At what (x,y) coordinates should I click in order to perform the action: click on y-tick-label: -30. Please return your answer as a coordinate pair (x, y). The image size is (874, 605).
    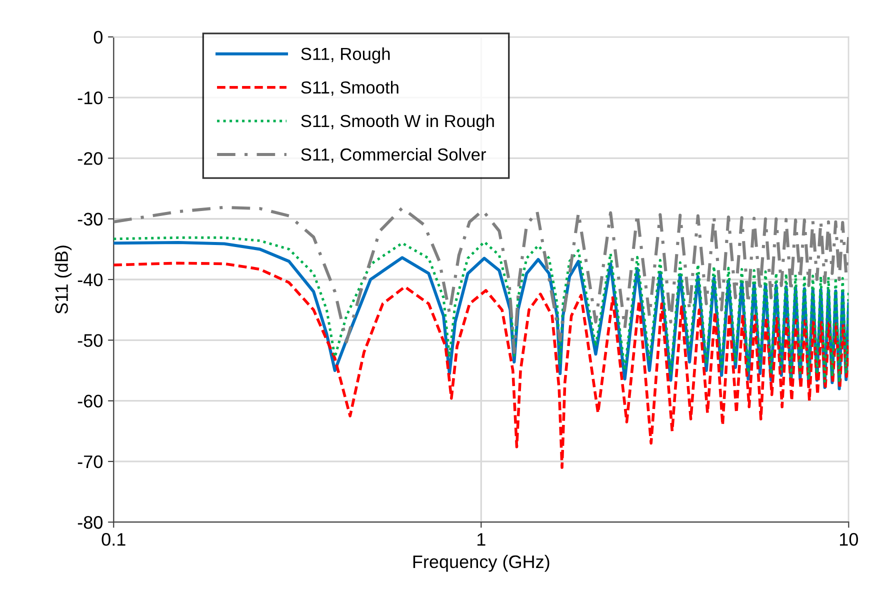
    Looking at the image, I should click on (90, 219).